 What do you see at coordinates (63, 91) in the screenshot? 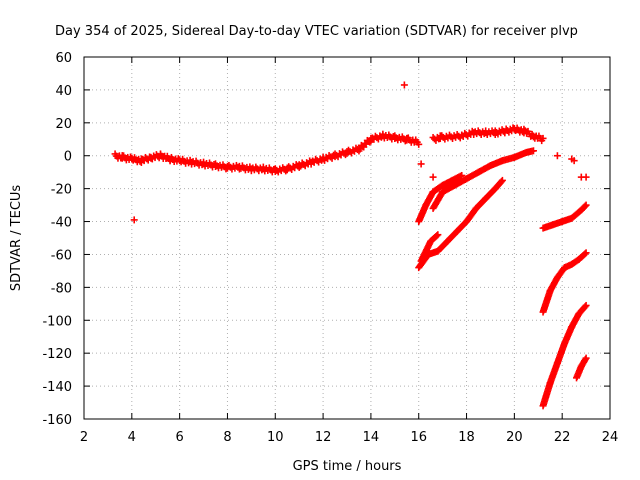
I see `y-tick-label: 40` at bounding box center [63, 91].